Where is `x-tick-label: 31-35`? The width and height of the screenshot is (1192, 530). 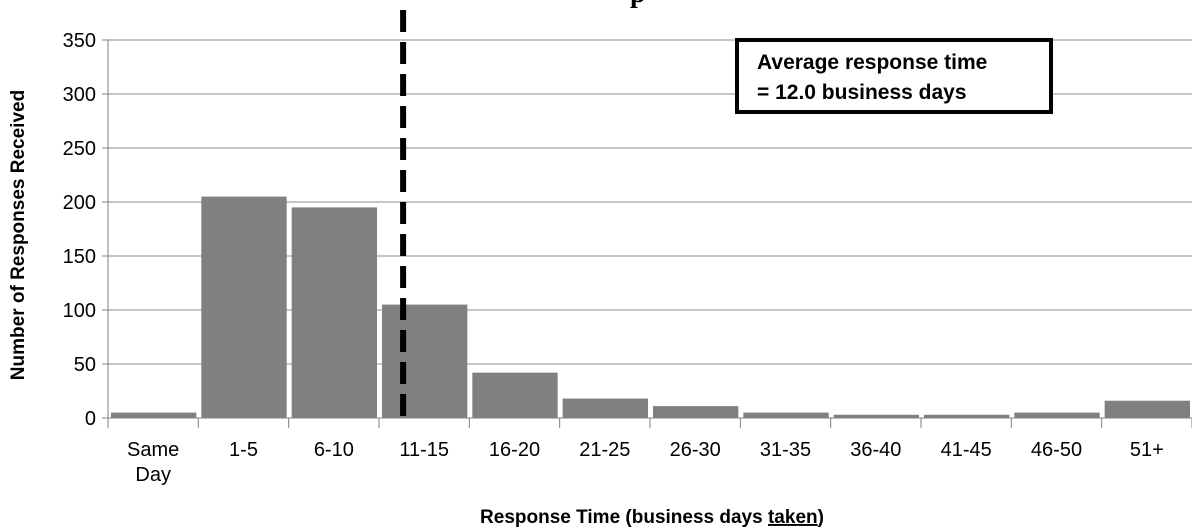
x-tick-label: 31-35 is located at coordinates (785, 450).